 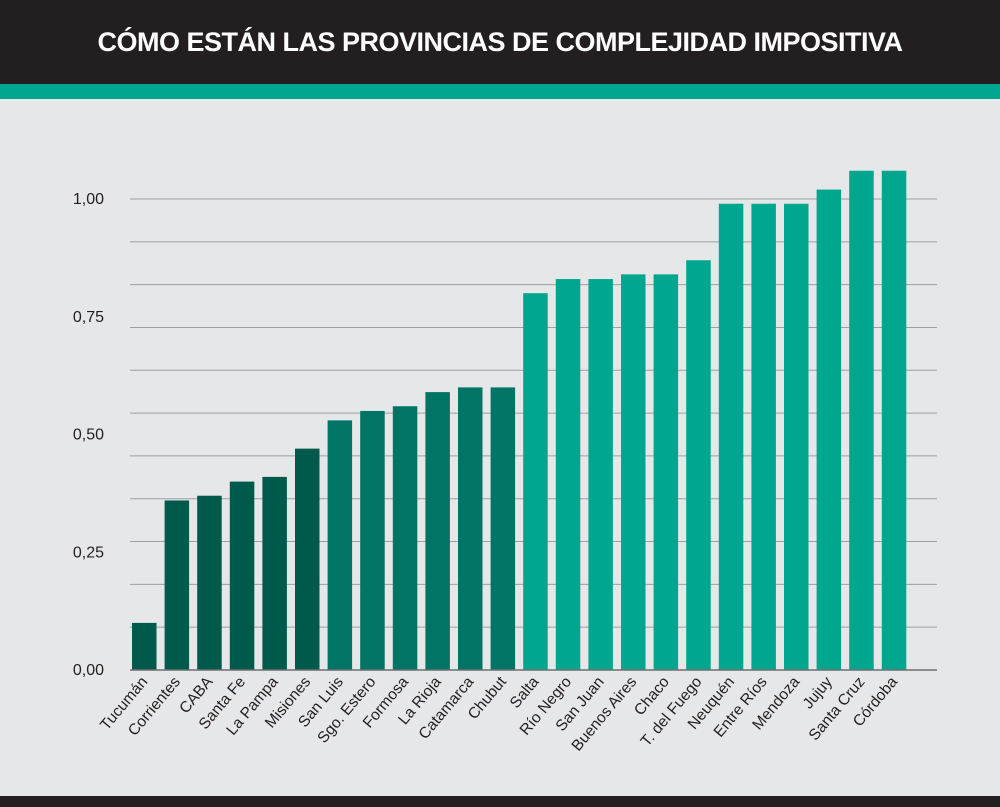 What do you see at coordinates (894, 420) in the screenshot?
I see `bar-córdoba` at bounding box center [894, 420].